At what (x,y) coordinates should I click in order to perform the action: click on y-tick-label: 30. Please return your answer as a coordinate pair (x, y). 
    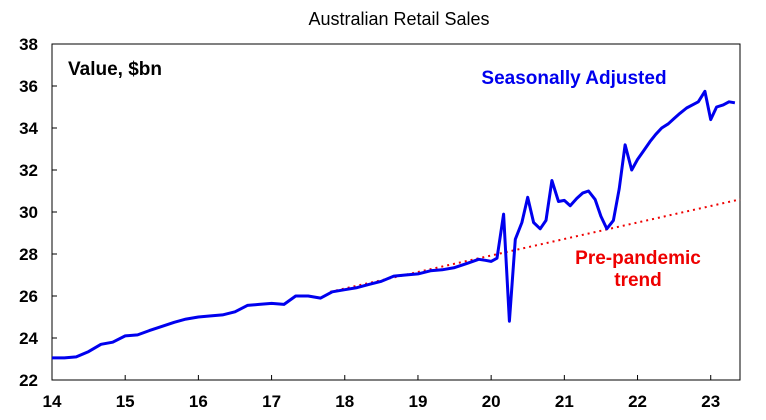
    Looking at the image, I should click on (28, 212).